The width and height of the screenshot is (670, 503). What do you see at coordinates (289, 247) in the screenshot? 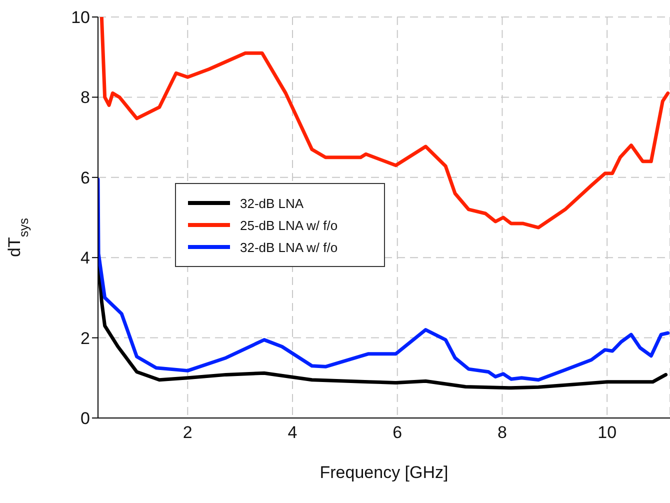
I see `legend-label: 32-dB LNA w/ f/o` at bounding box center [289, 247].